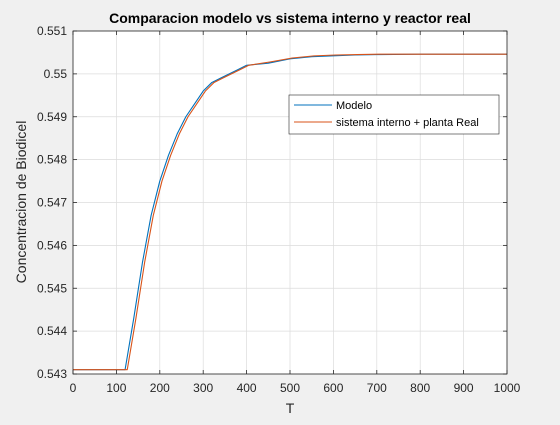  What do you see at coordinates (160, 388) in the screenshot?
I see `x-tick-label: 200` at bounding box center [160, 388].